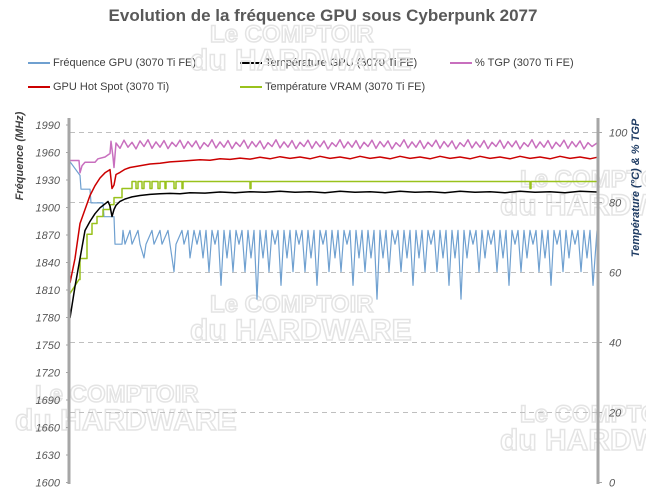 This screenshot has height=493, width=646. Describe the element at coordinates (615, 274) in the screenshot. I see `right-tick-label: 60` at that location.